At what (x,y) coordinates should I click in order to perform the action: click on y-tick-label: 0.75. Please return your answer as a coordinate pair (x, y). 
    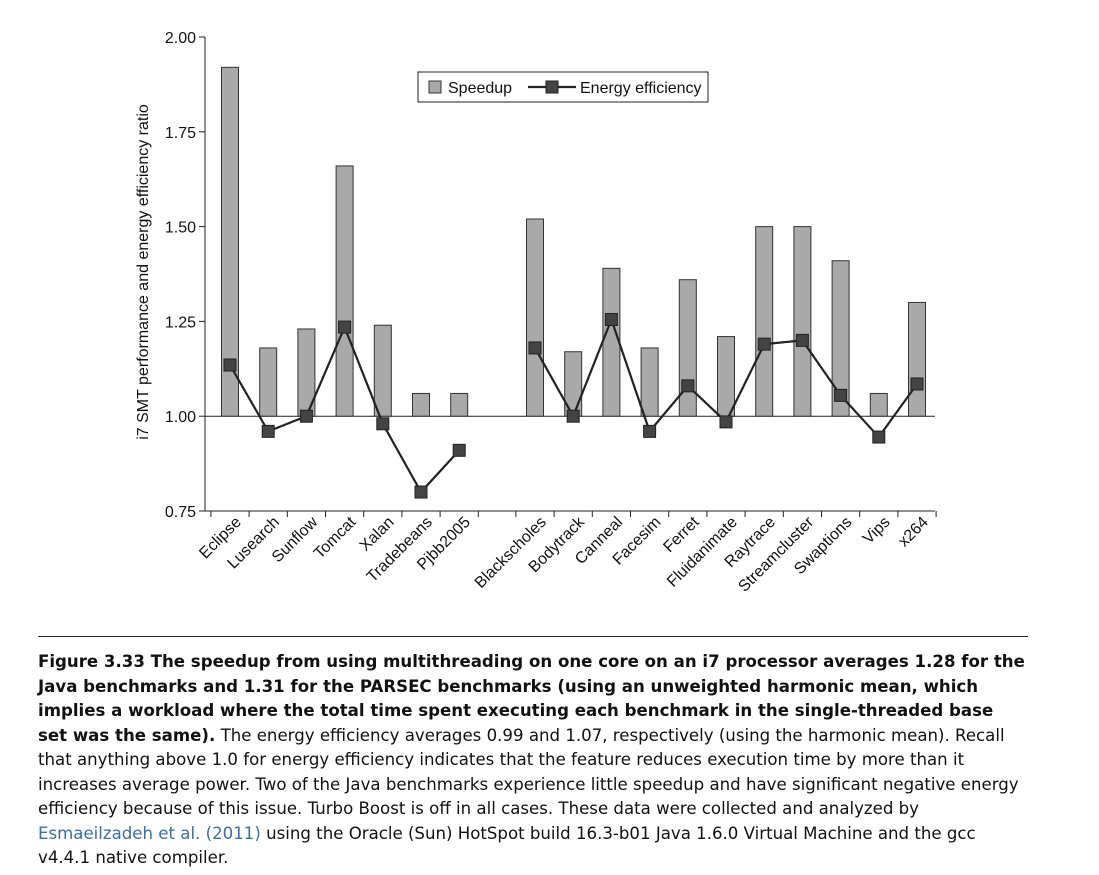
    Looking at the image, I should click on (180, 512).